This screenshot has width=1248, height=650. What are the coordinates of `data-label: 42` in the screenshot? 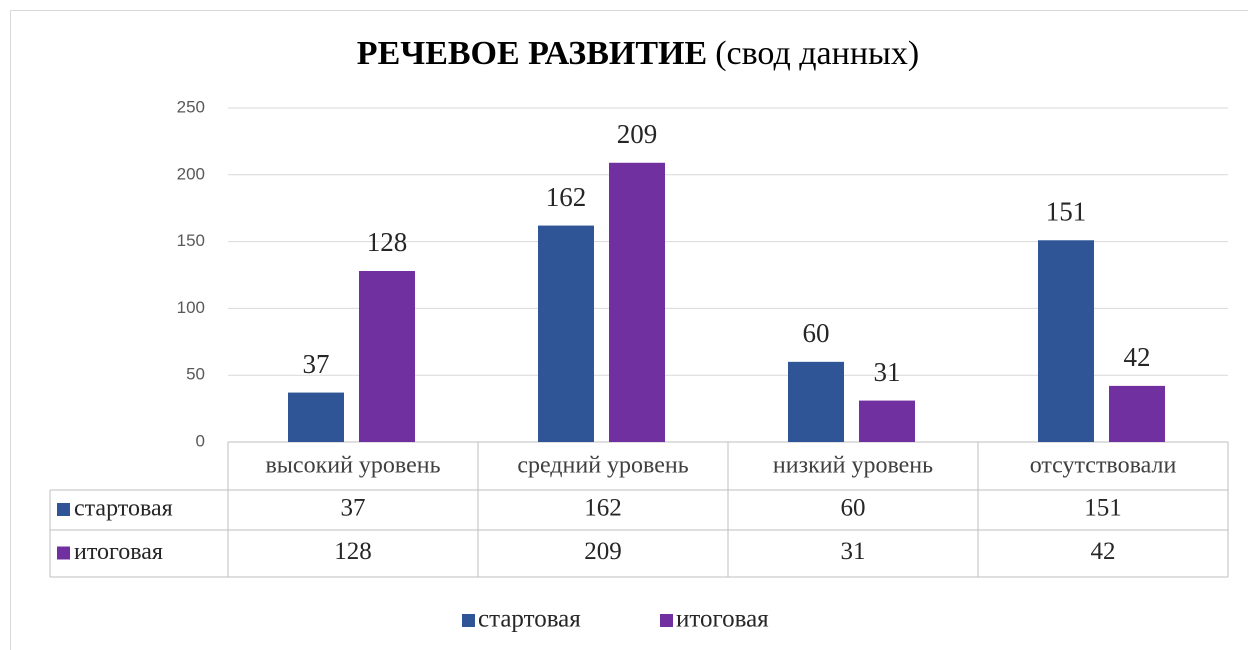 It's located at (1137, 357).